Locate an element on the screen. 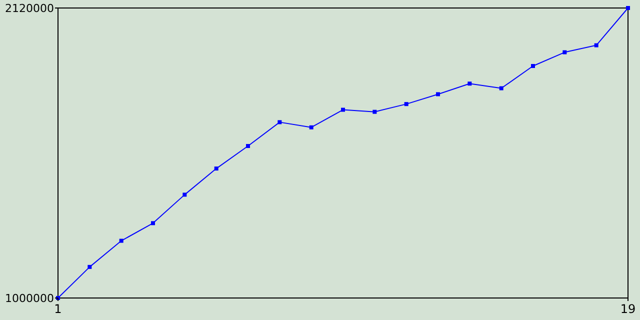 The width and height of the screenshot is (640, 320). x-tick-label: 19 is located at coordinates (628, 309).